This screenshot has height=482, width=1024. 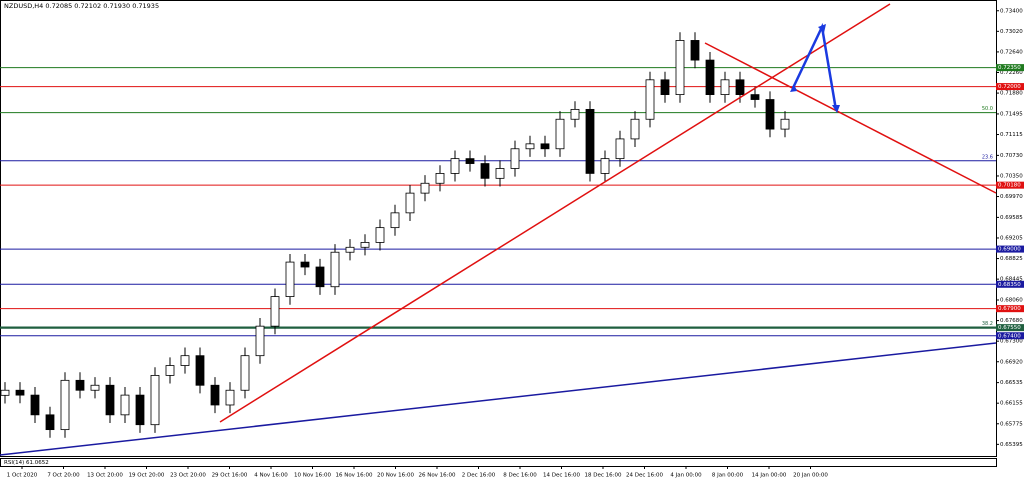 What do you see at coordinates (1009, 68) in the screenshot?
I see `level-label: 0.72350` at bounding box center [1009, 68].